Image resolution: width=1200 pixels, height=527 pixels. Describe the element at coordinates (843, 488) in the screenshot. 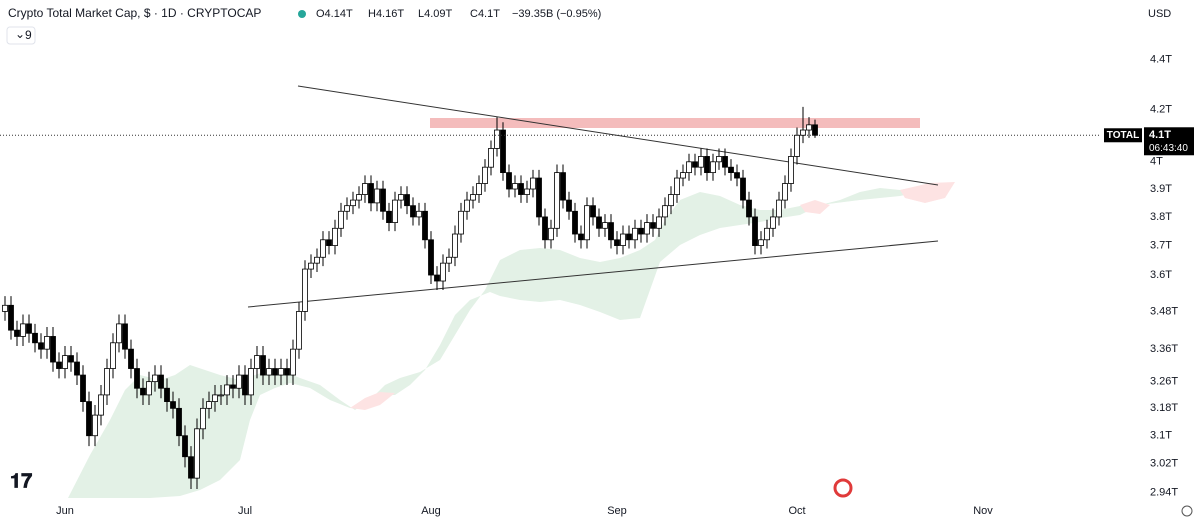

I see `event-icon` at that location.